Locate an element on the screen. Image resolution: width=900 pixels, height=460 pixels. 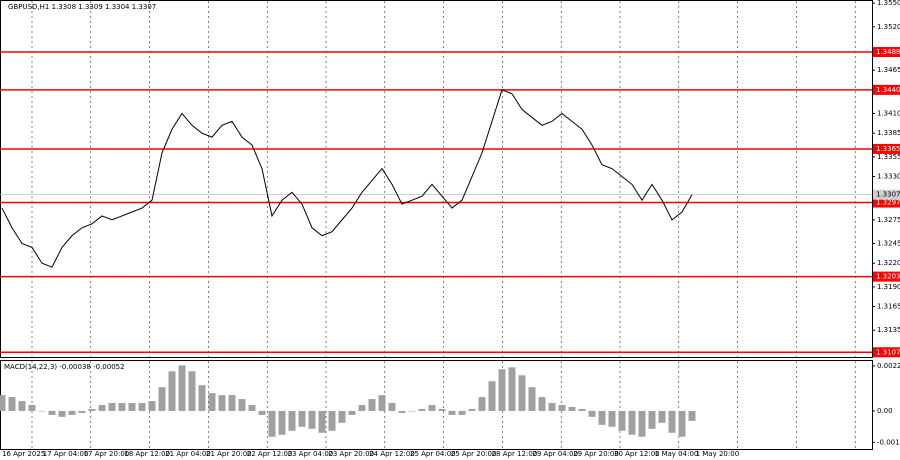
x-tick-label: 25 Apr 20:00 is located at coordinates (474, 454).